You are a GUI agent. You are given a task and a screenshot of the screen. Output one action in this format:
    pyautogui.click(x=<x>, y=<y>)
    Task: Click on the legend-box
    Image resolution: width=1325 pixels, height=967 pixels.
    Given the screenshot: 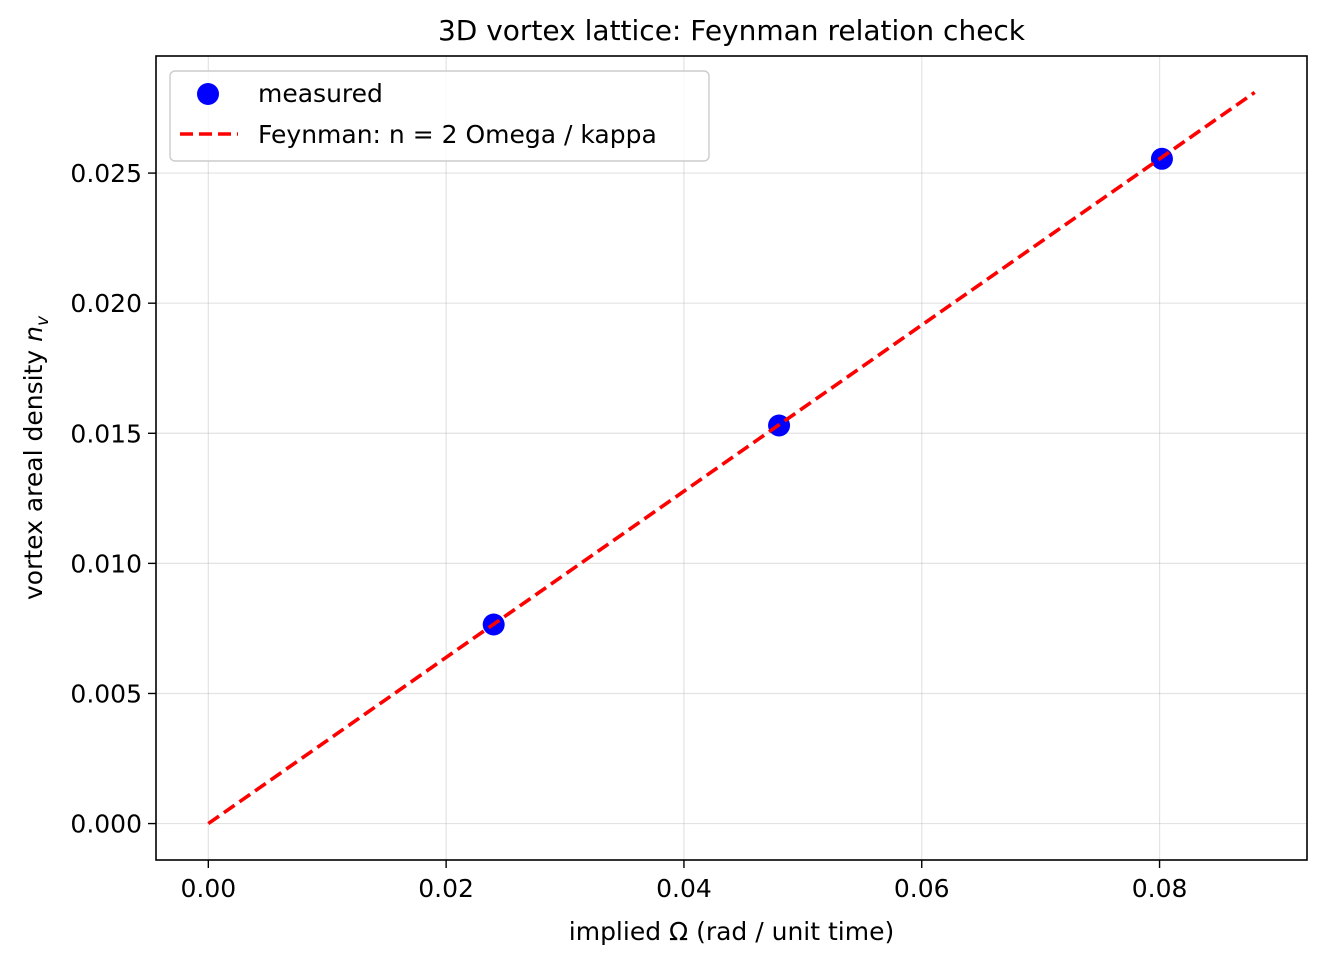 What is the action you would take?
    pyautogui.click(x=439, y=116)
    